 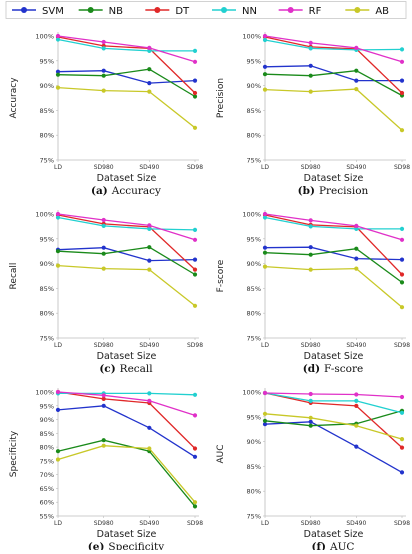 I want to click on data-point-dt-sd980, so click(x=103, y=398).